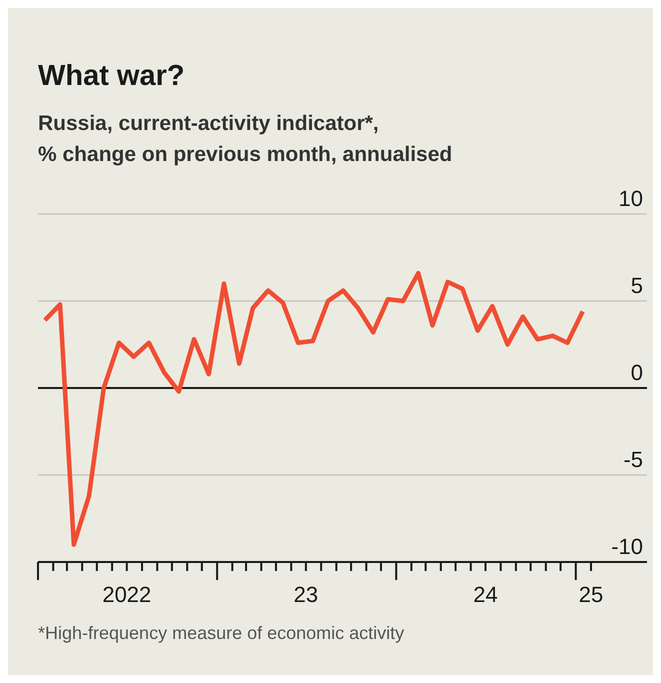 The height and width of the screenshot is (683, 661). What do you see at coordinates (306, 594) in the screenshot?
I see `x-tick-label: 23` at bounding box center [306, 594].